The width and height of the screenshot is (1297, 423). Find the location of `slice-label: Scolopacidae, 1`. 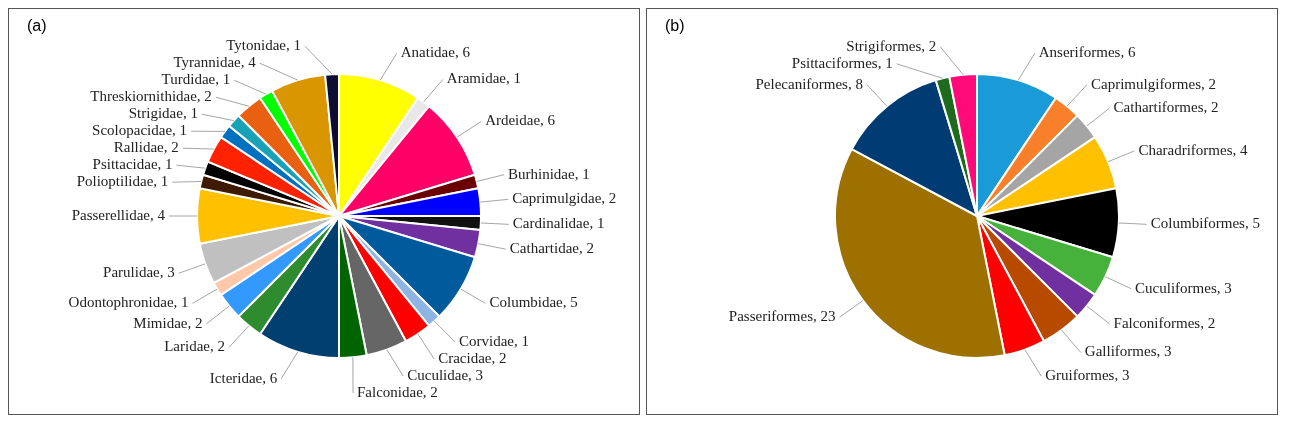

slice-label: Scolopacidae, 1 is located at coordinates (140, 130).